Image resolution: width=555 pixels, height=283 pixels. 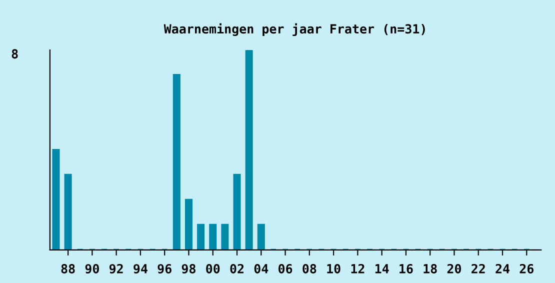 I want to click on x-tick-label: 16, so click(x=406, y=269).